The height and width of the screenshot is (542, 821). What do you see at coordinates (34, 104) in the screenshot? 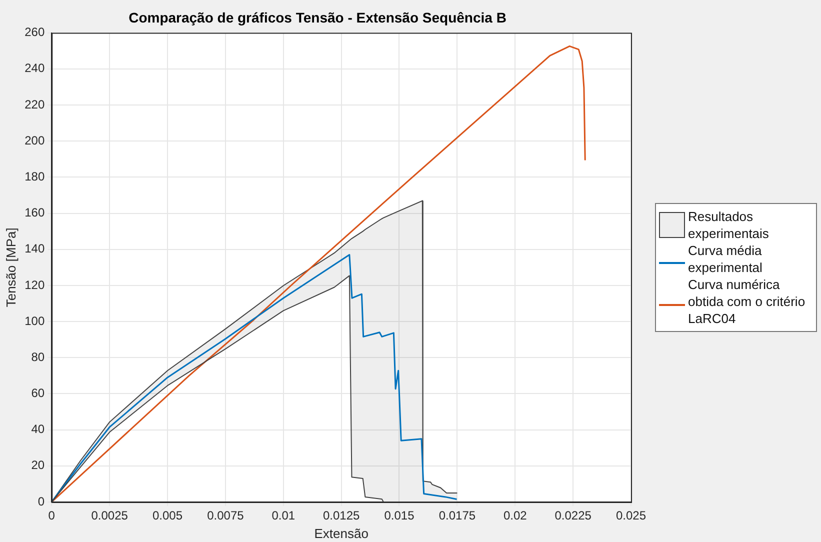
I see `y-tick-label: 220` at bounding box center [34, 104].